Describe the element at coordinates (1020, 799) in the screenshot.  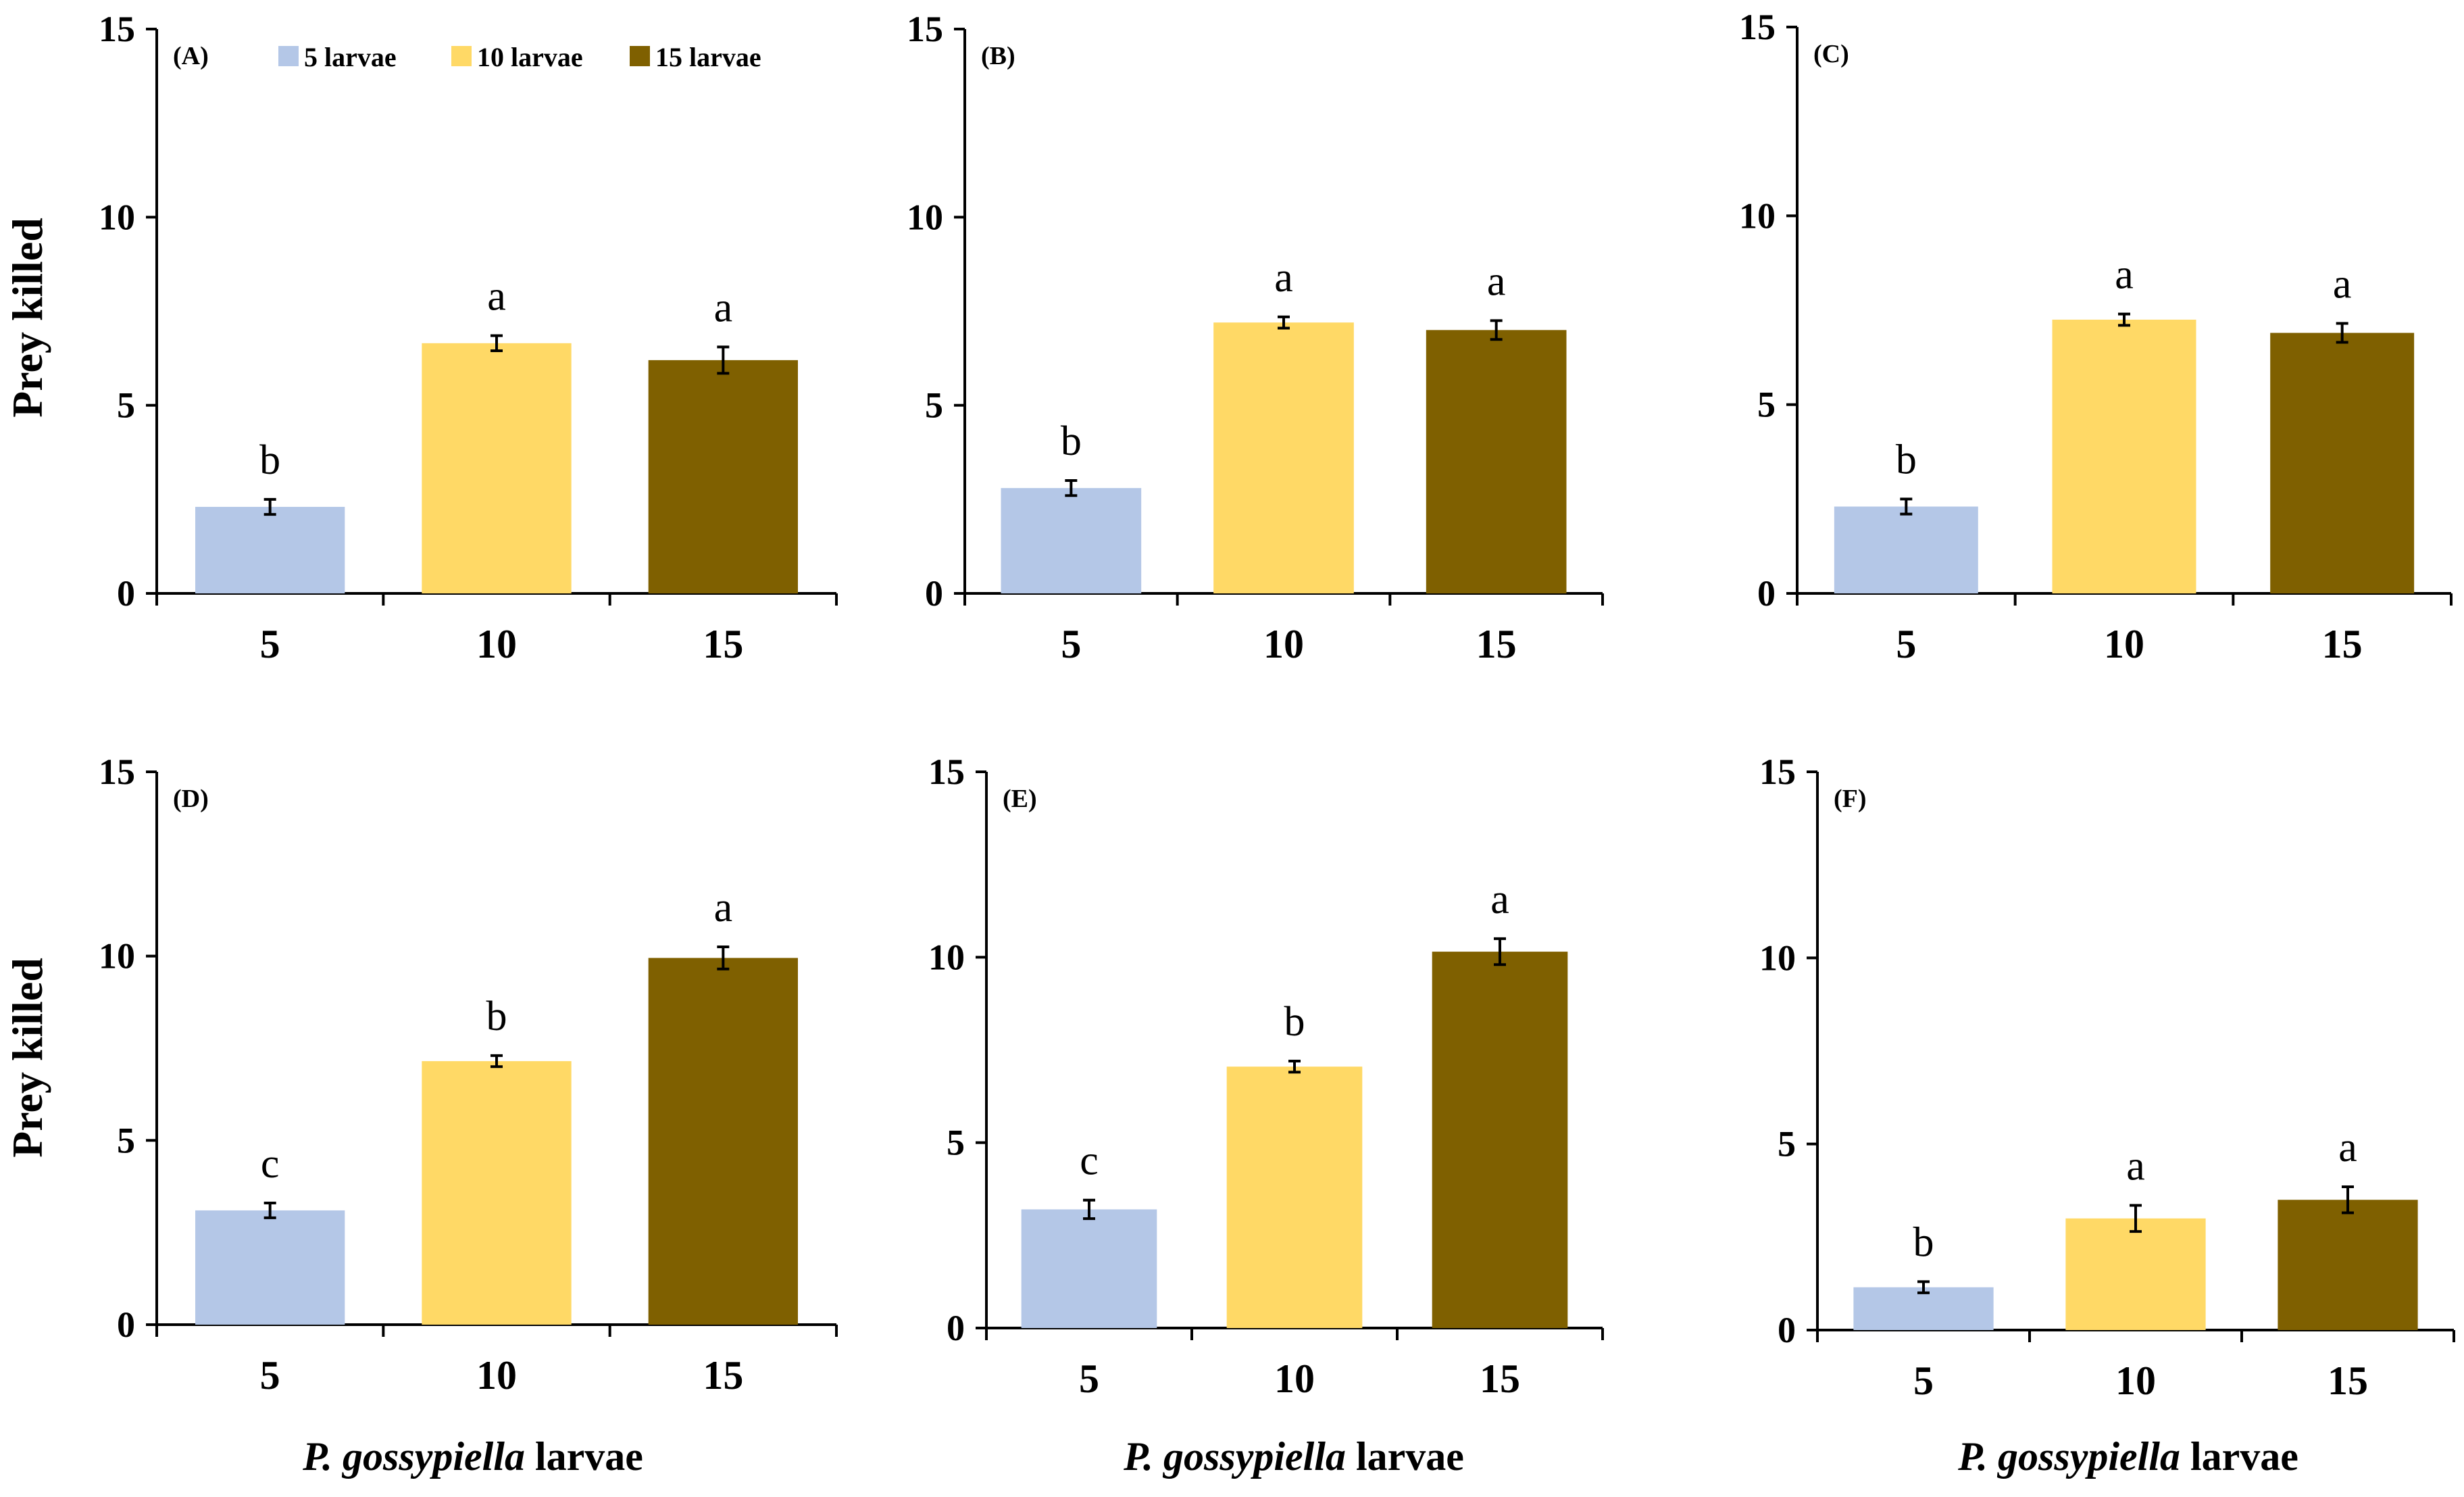
I see `panel-label: (E)` at that location.